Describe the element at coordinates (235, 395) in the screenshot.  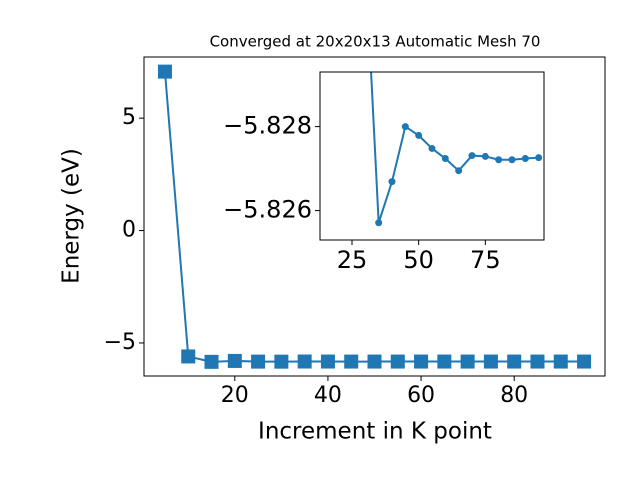
I see `x-tick-label: 20` at that location.